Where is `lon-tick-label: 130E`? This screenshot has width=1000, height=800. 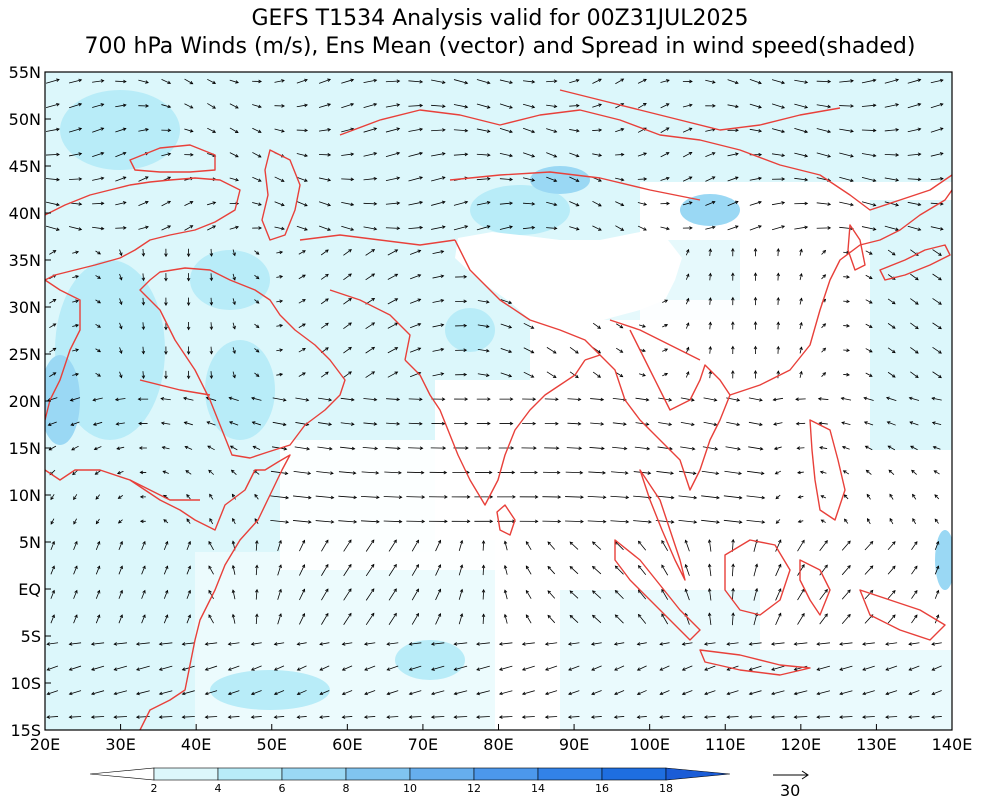 lon-tick-label: 130E is located at coordinates (876, 744).